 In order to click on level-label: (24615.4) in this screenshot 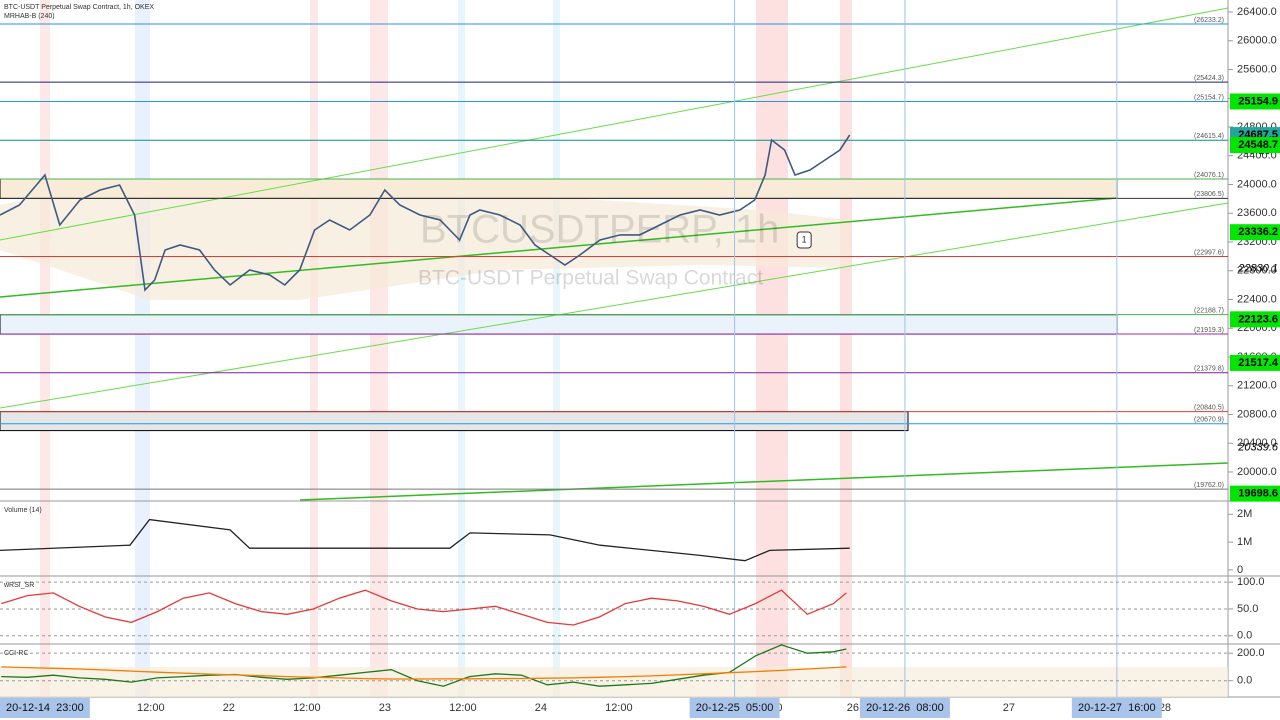, I will do `click(1209, 136)`.